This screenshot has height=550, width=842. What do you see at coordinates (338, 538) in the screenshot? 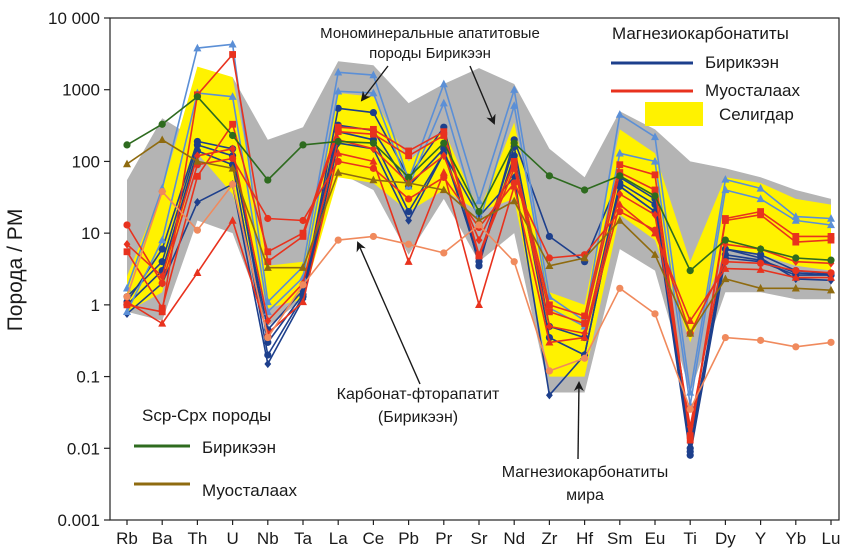
I see `x-tick-label-la: La` at bounding box center [338, 538].